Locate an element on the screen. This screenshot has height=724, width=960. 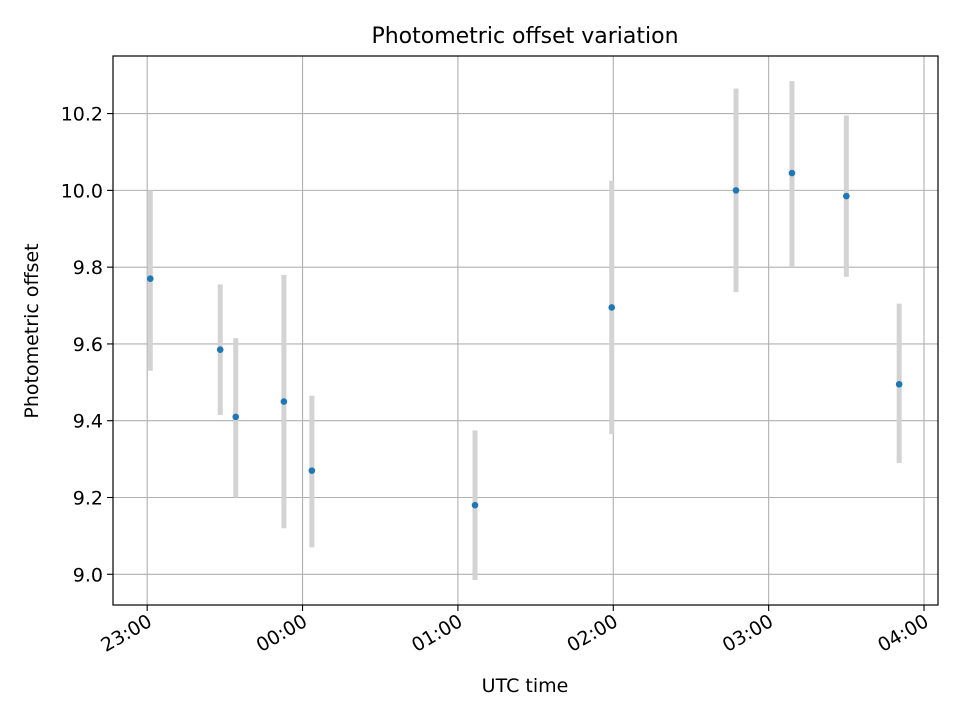
y-tick-label: 9.2 is located at coordinates (88, 499).